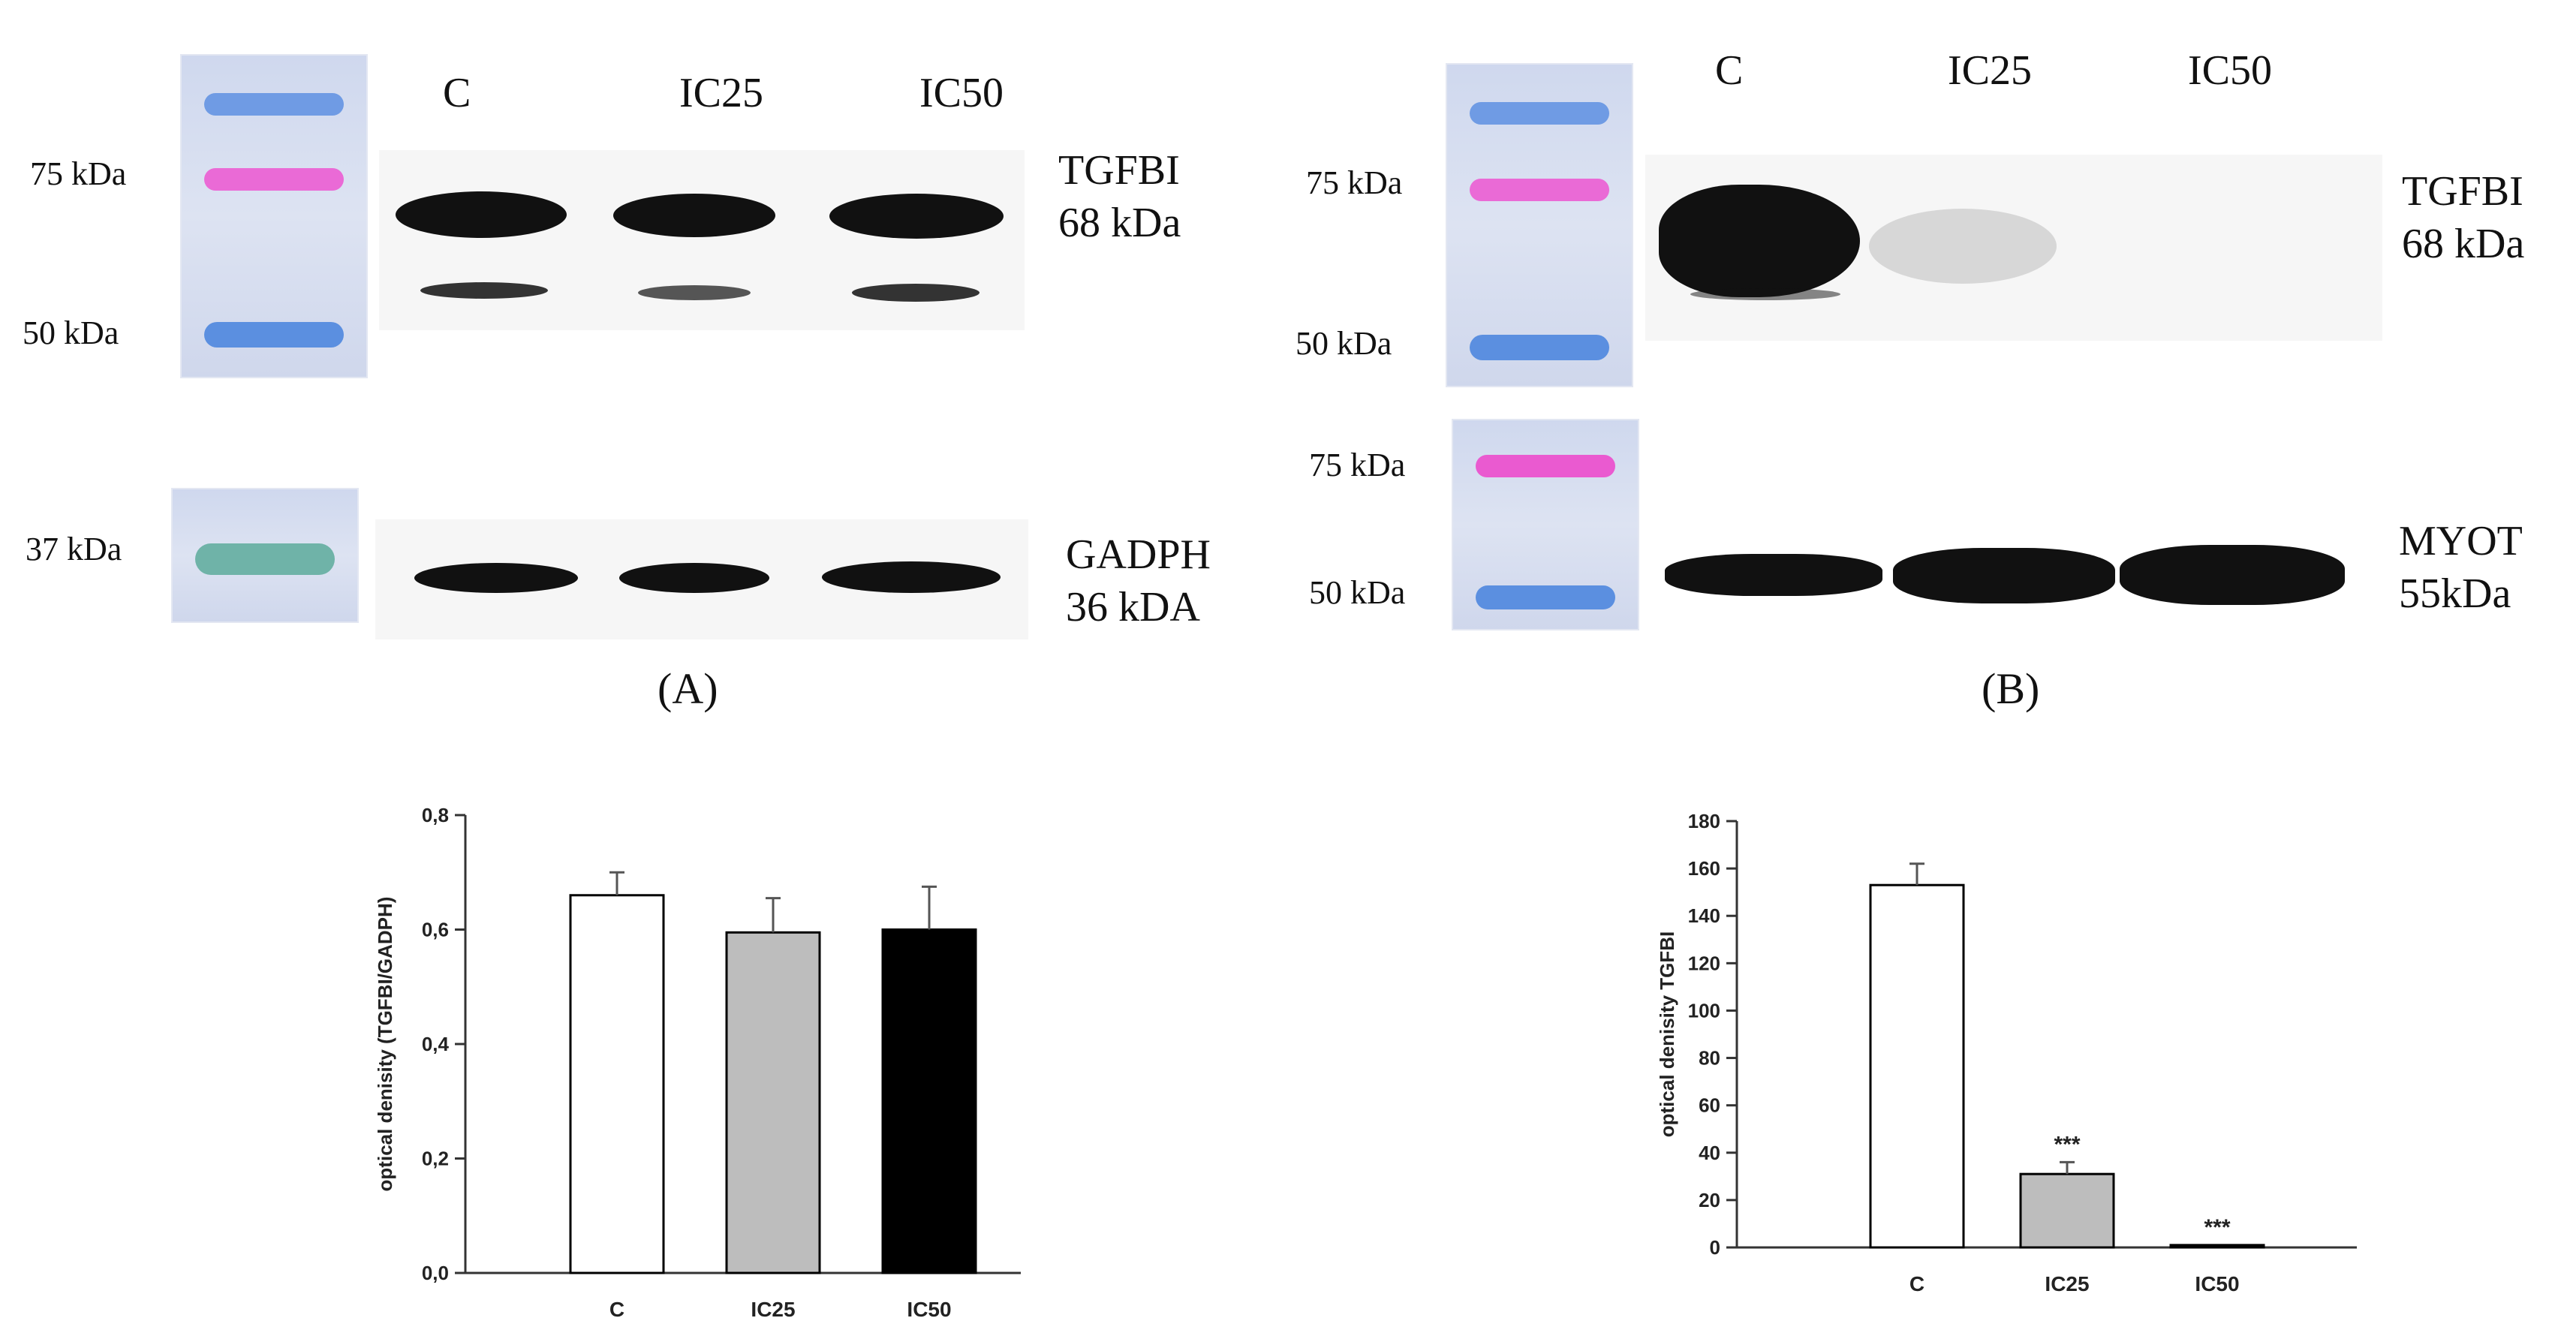 The width and height of the screenshot is (2576, 1330). Describe the element at coordinates (1709, 1200) in the screenshot. I see `y-tick-label: 20` at that location.